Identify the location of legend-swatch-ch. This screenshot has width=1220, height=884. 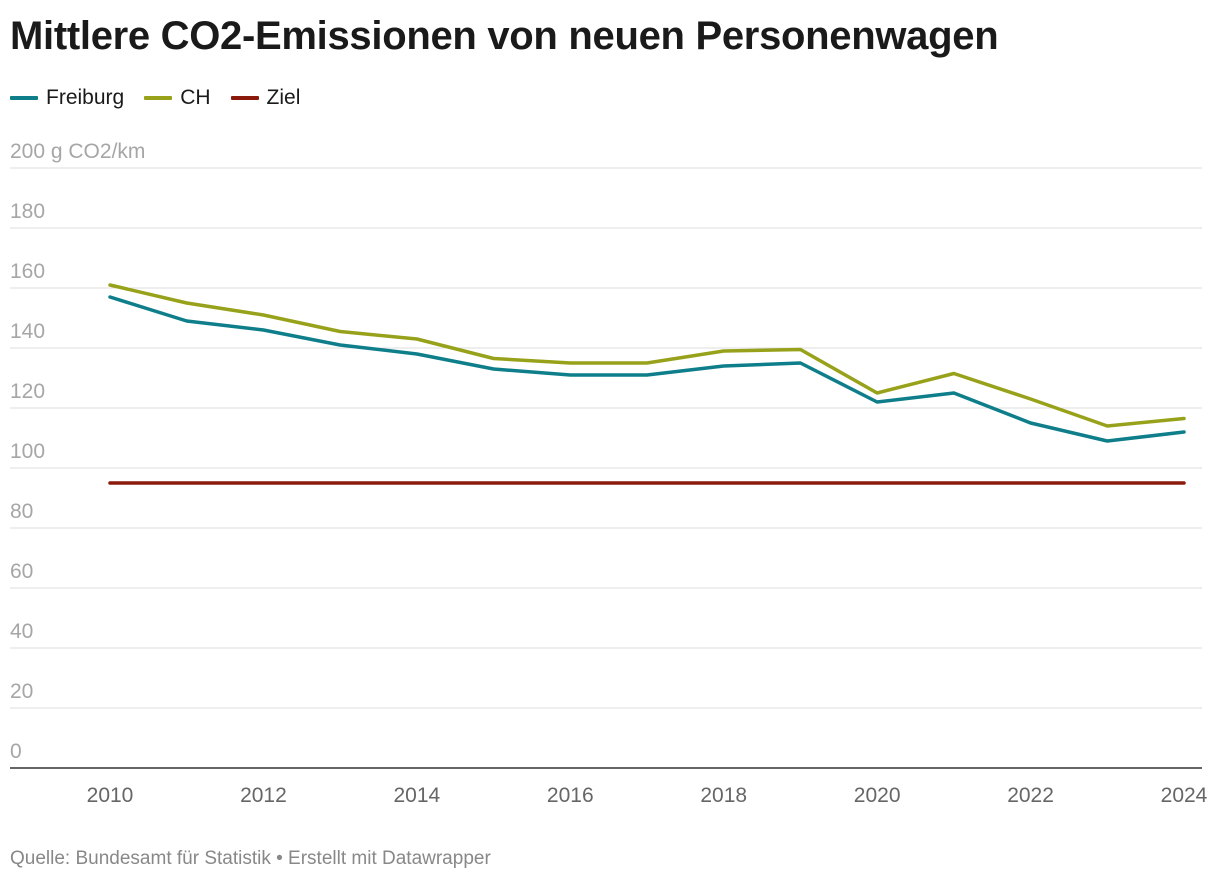
(158, 98).